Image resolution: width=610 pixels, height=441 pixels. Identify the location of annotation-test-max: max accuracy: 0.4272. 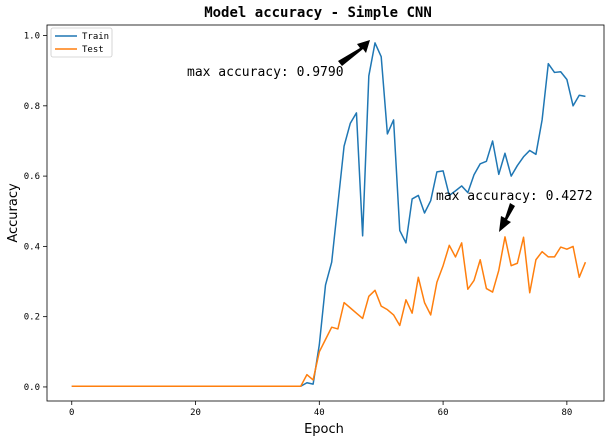
(514, 210).